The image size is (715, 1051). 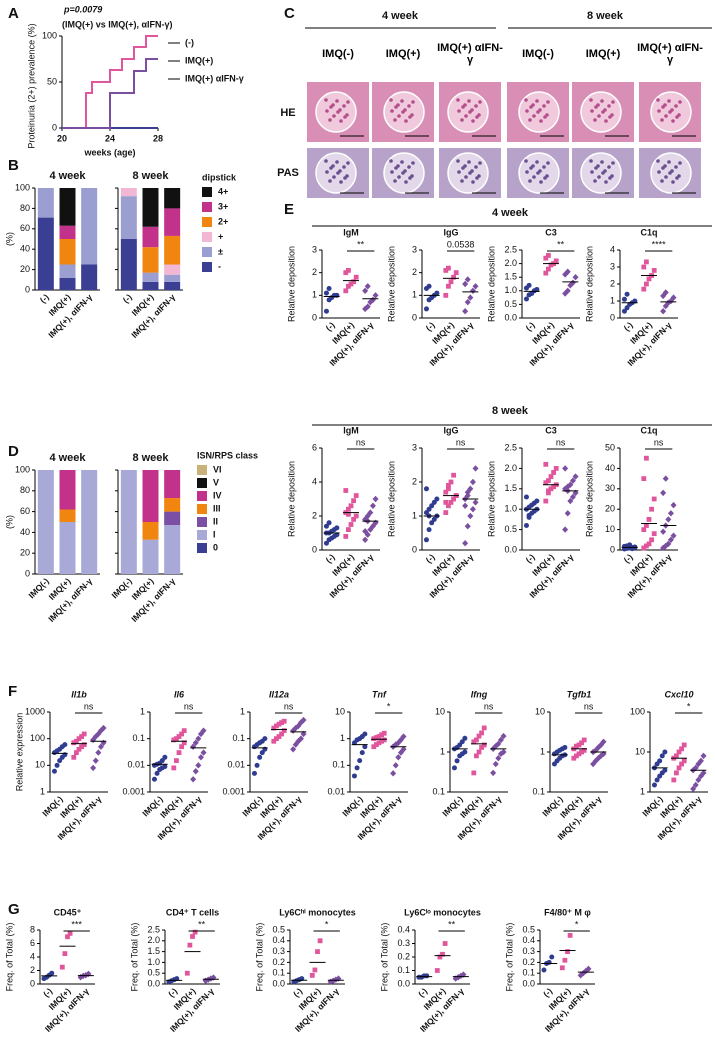 I want to click on y-axis-label: Relative deposition, so click(x=491, y=284).